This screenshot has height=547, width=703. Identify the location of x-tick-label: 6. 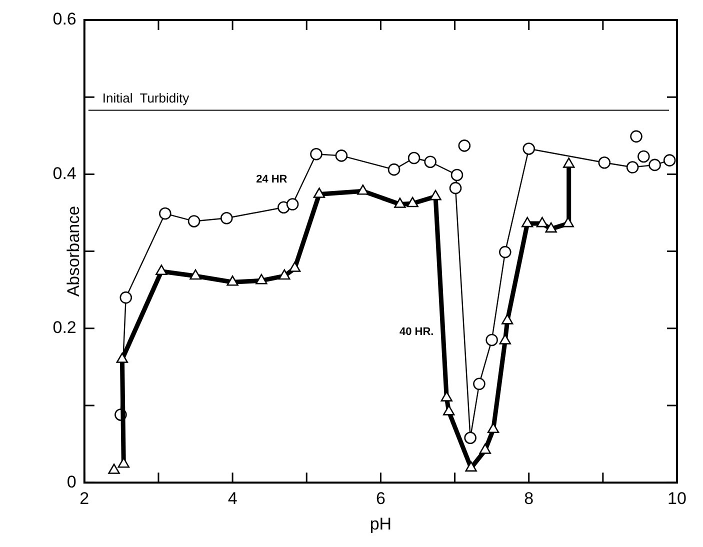
(381, 498).